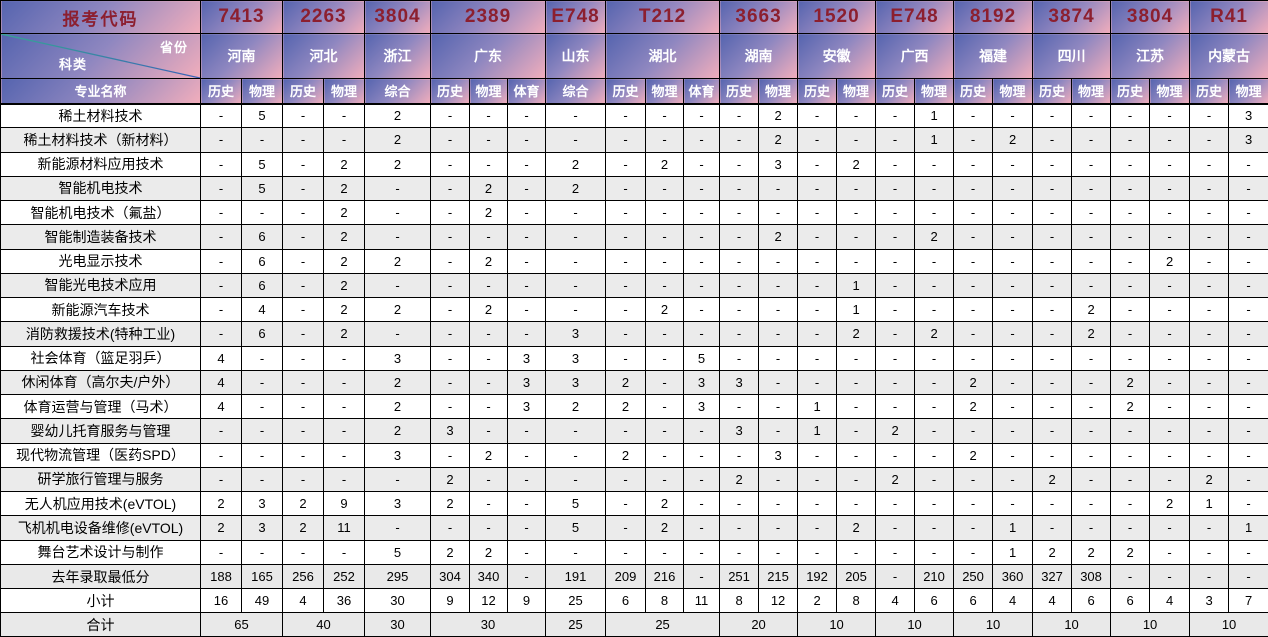 The height and width of the screenshot is (637, 1268). Describe the element at coordinates (665, 600) in the screenshot. I see `subtotal-cell: 8` at that location.